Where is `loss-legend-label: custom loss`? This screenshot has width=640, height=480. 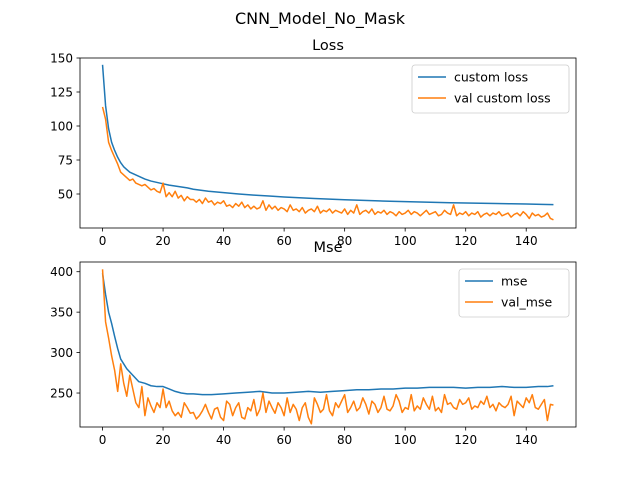
loss-legend-label: custom loss is located at coordinates (491, 77).